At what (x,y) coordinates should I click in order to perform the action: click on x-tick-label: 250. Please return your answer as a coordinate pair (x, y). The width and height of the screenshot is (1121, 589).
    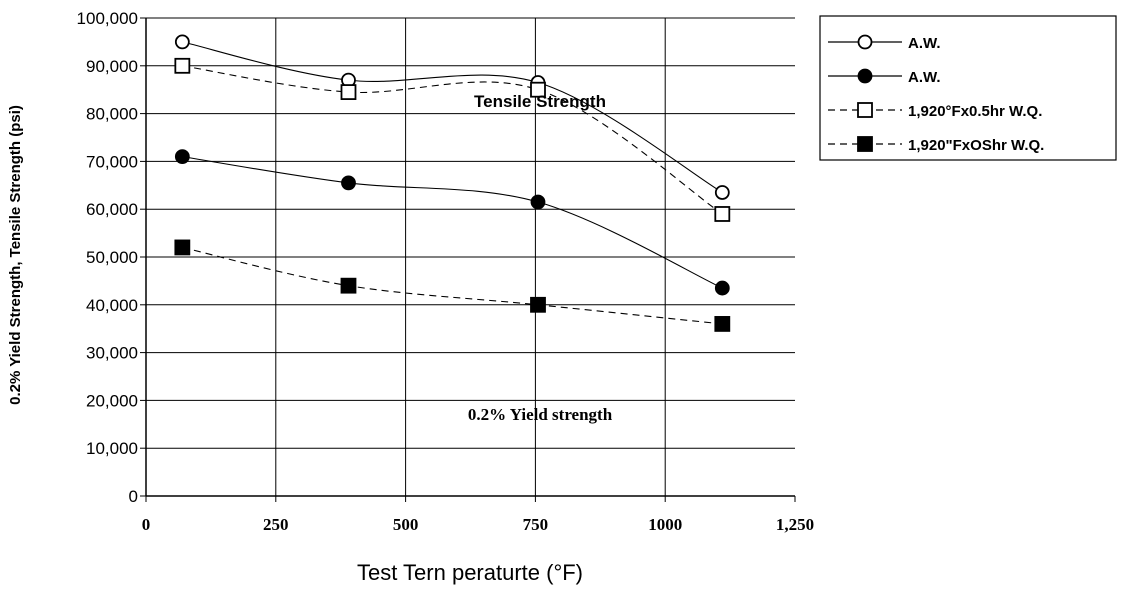
    Looking at the image, I should click on (276, 524).